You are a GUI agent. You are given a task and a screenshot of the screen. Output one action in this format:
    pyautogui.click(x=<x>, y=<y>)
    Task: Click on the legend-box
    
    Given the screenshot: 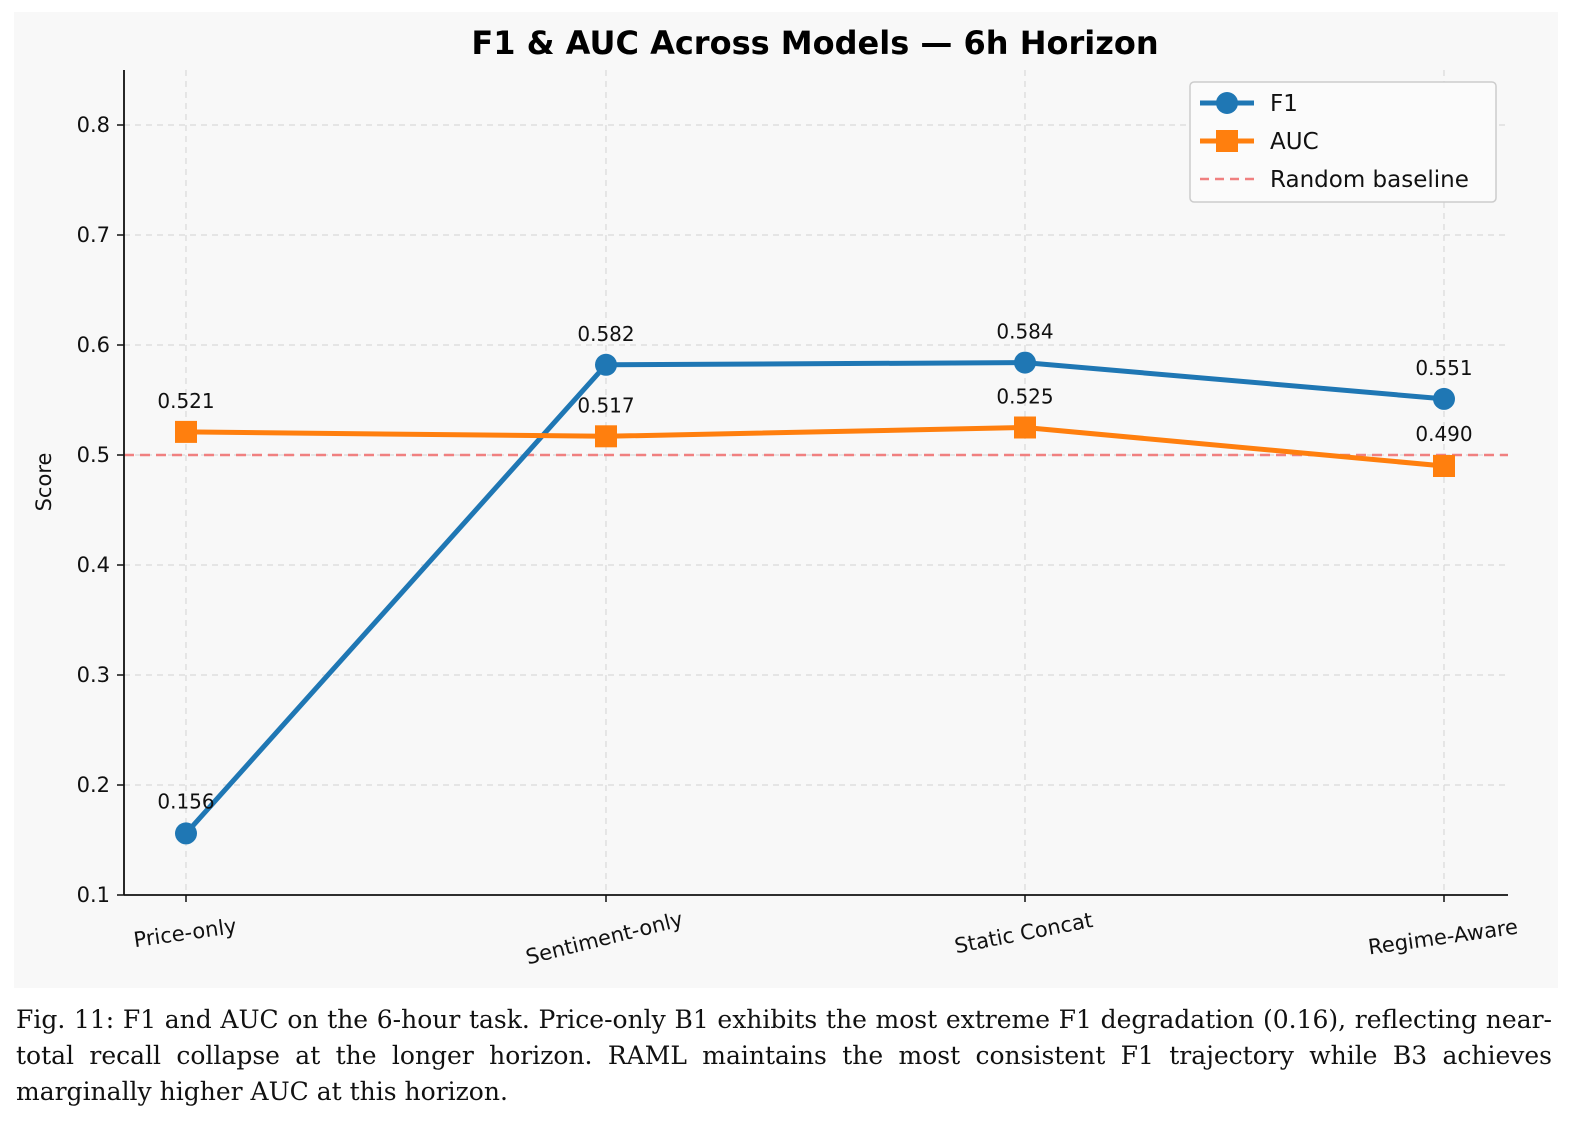 What is the action you would take?
    pyautogui.click(x=1343, y=142)
    